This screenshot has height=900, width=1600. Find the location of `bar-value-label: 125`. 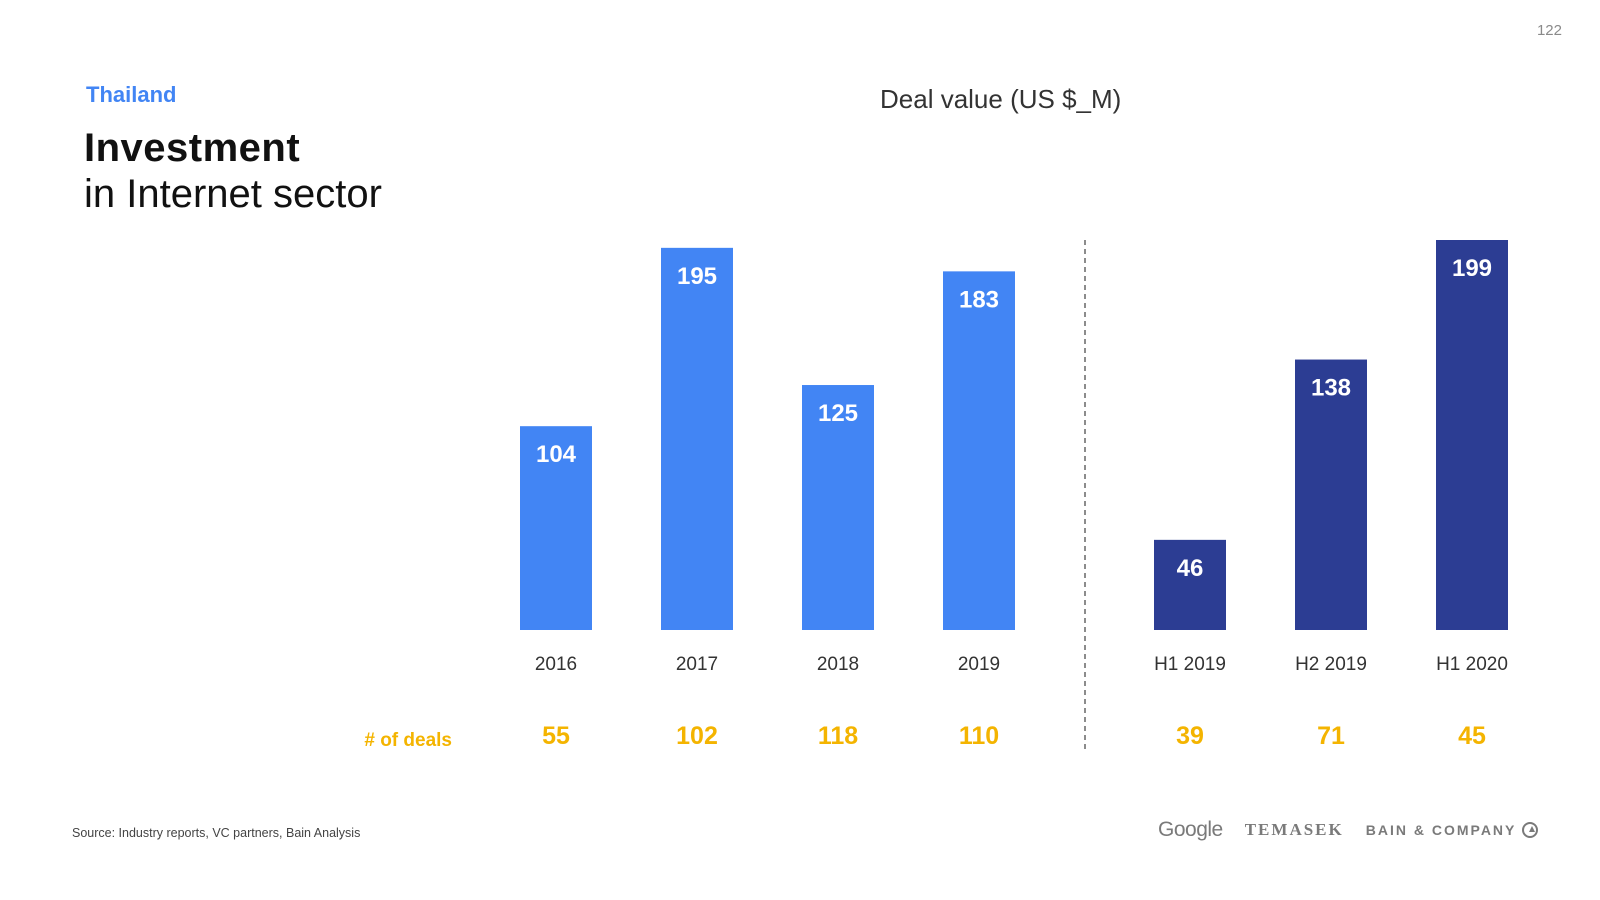

bar-value-label: 125 is located at coordinates (838, 413).